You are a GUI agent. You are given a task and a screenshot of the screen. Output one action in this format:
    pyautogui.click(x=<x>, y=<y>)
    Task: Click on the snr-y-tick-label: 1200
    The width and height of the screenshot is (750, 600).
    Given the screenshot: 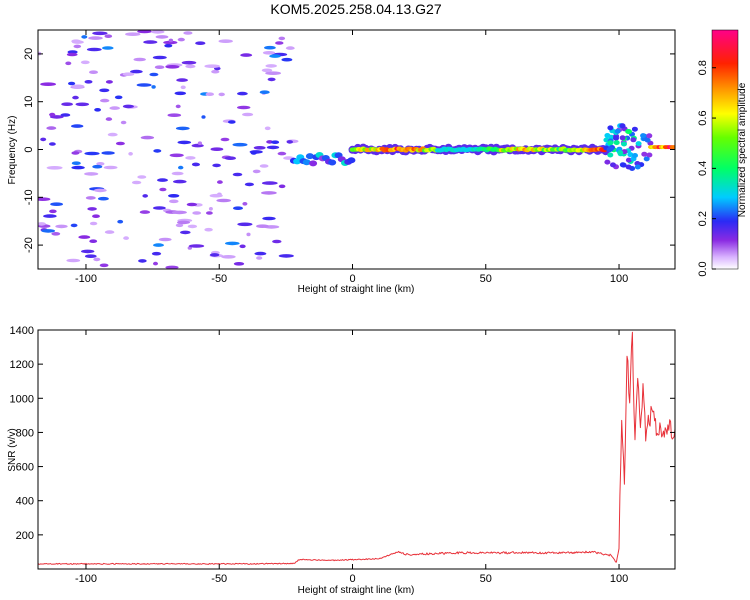 What is the action you would take?
    pyautogui.click(x=22, y=365)
    